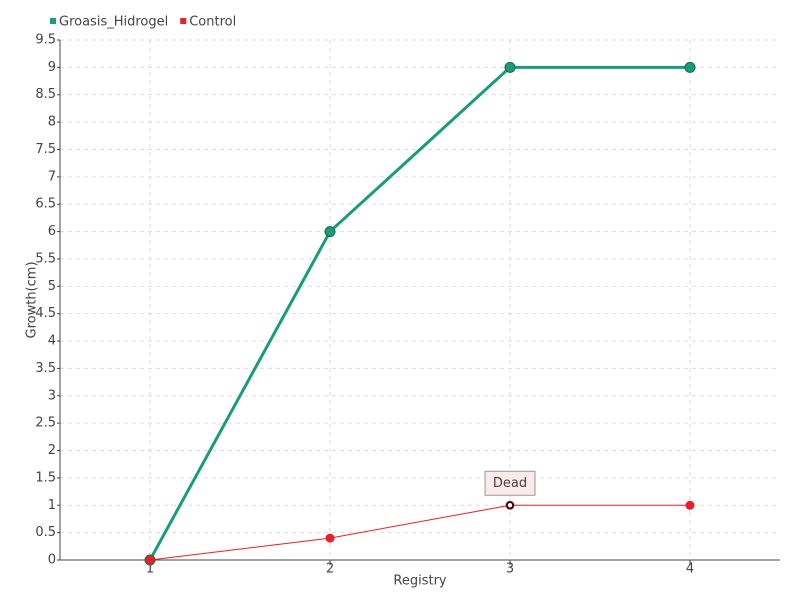 The image size is (800, 600). Describe the element at coordinates (52, 67) in the screenshot. I see `y-tick-label: 9` at that location.